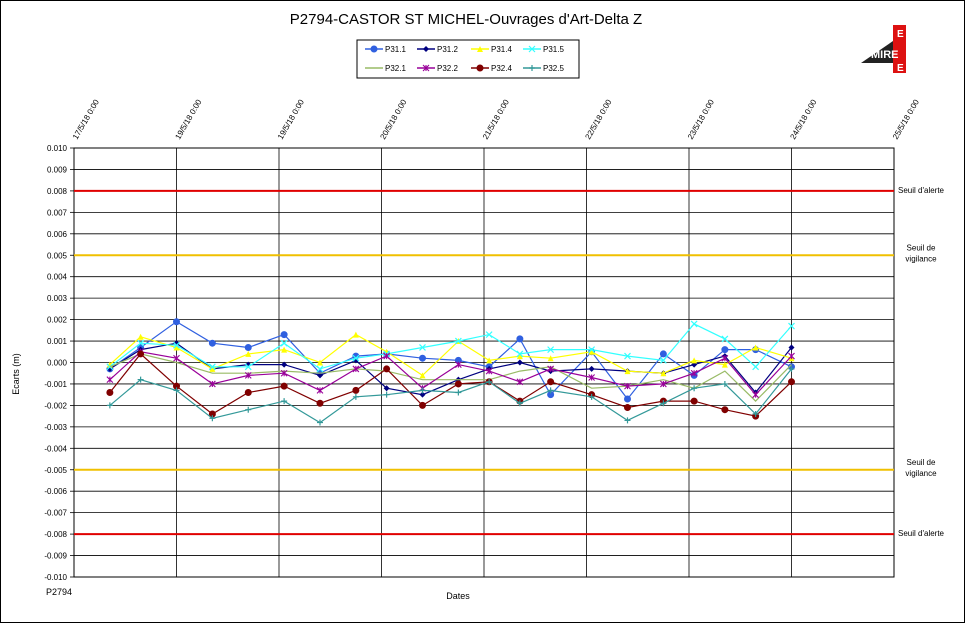  What do you see at coordinates (447, 49) in the screenshot?
I see `legend-label: P31.2` at bounding box center [447, 49].